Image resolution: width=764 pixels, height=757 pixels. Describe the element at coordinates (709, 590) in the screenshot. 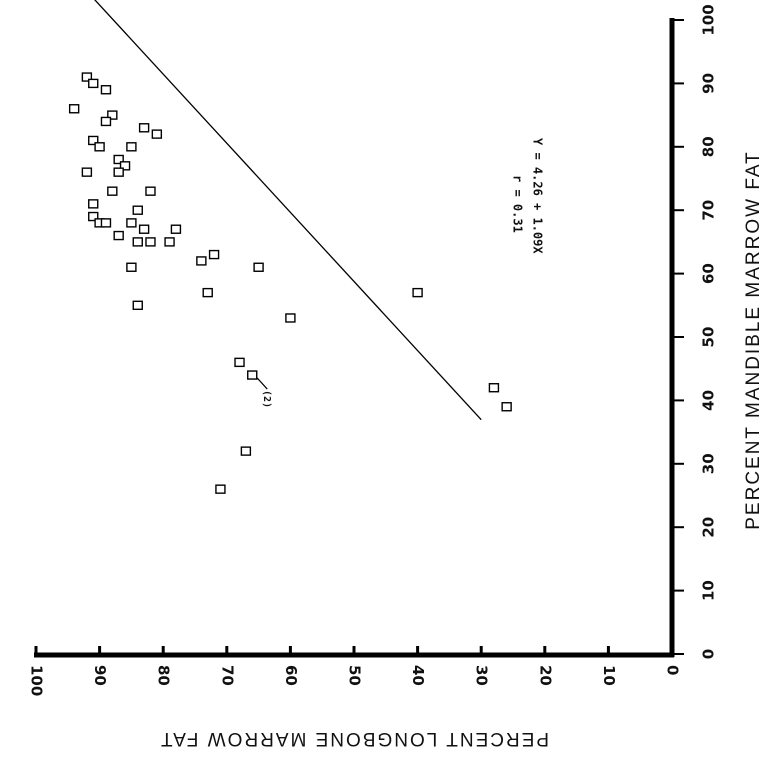

I see `y-tick-label: 10` at that location.